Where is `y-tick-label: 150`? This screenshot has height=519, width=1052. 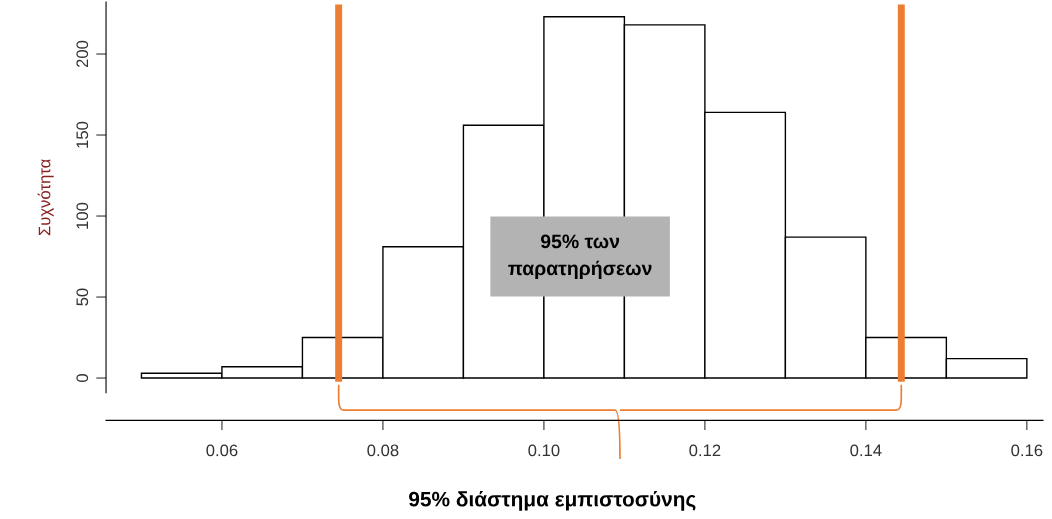
y-tick-label: 150 is located at coordinates (82, 134).